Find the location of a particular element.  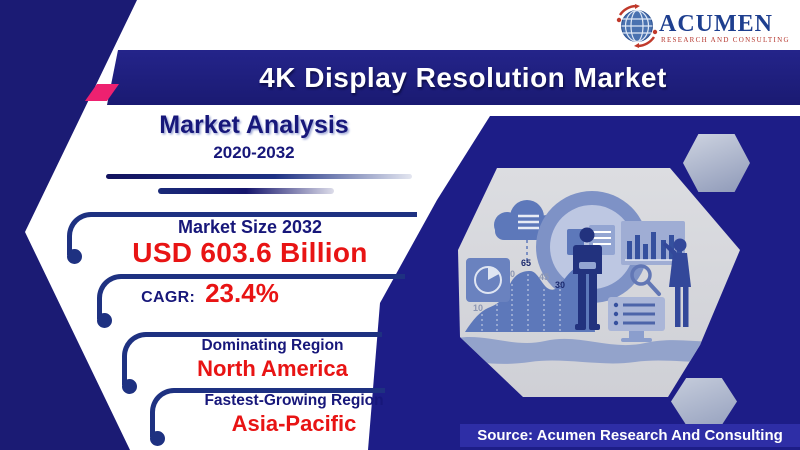

source-text: Source: Acumen Research And Consulting is located at coordinates (630, 435).